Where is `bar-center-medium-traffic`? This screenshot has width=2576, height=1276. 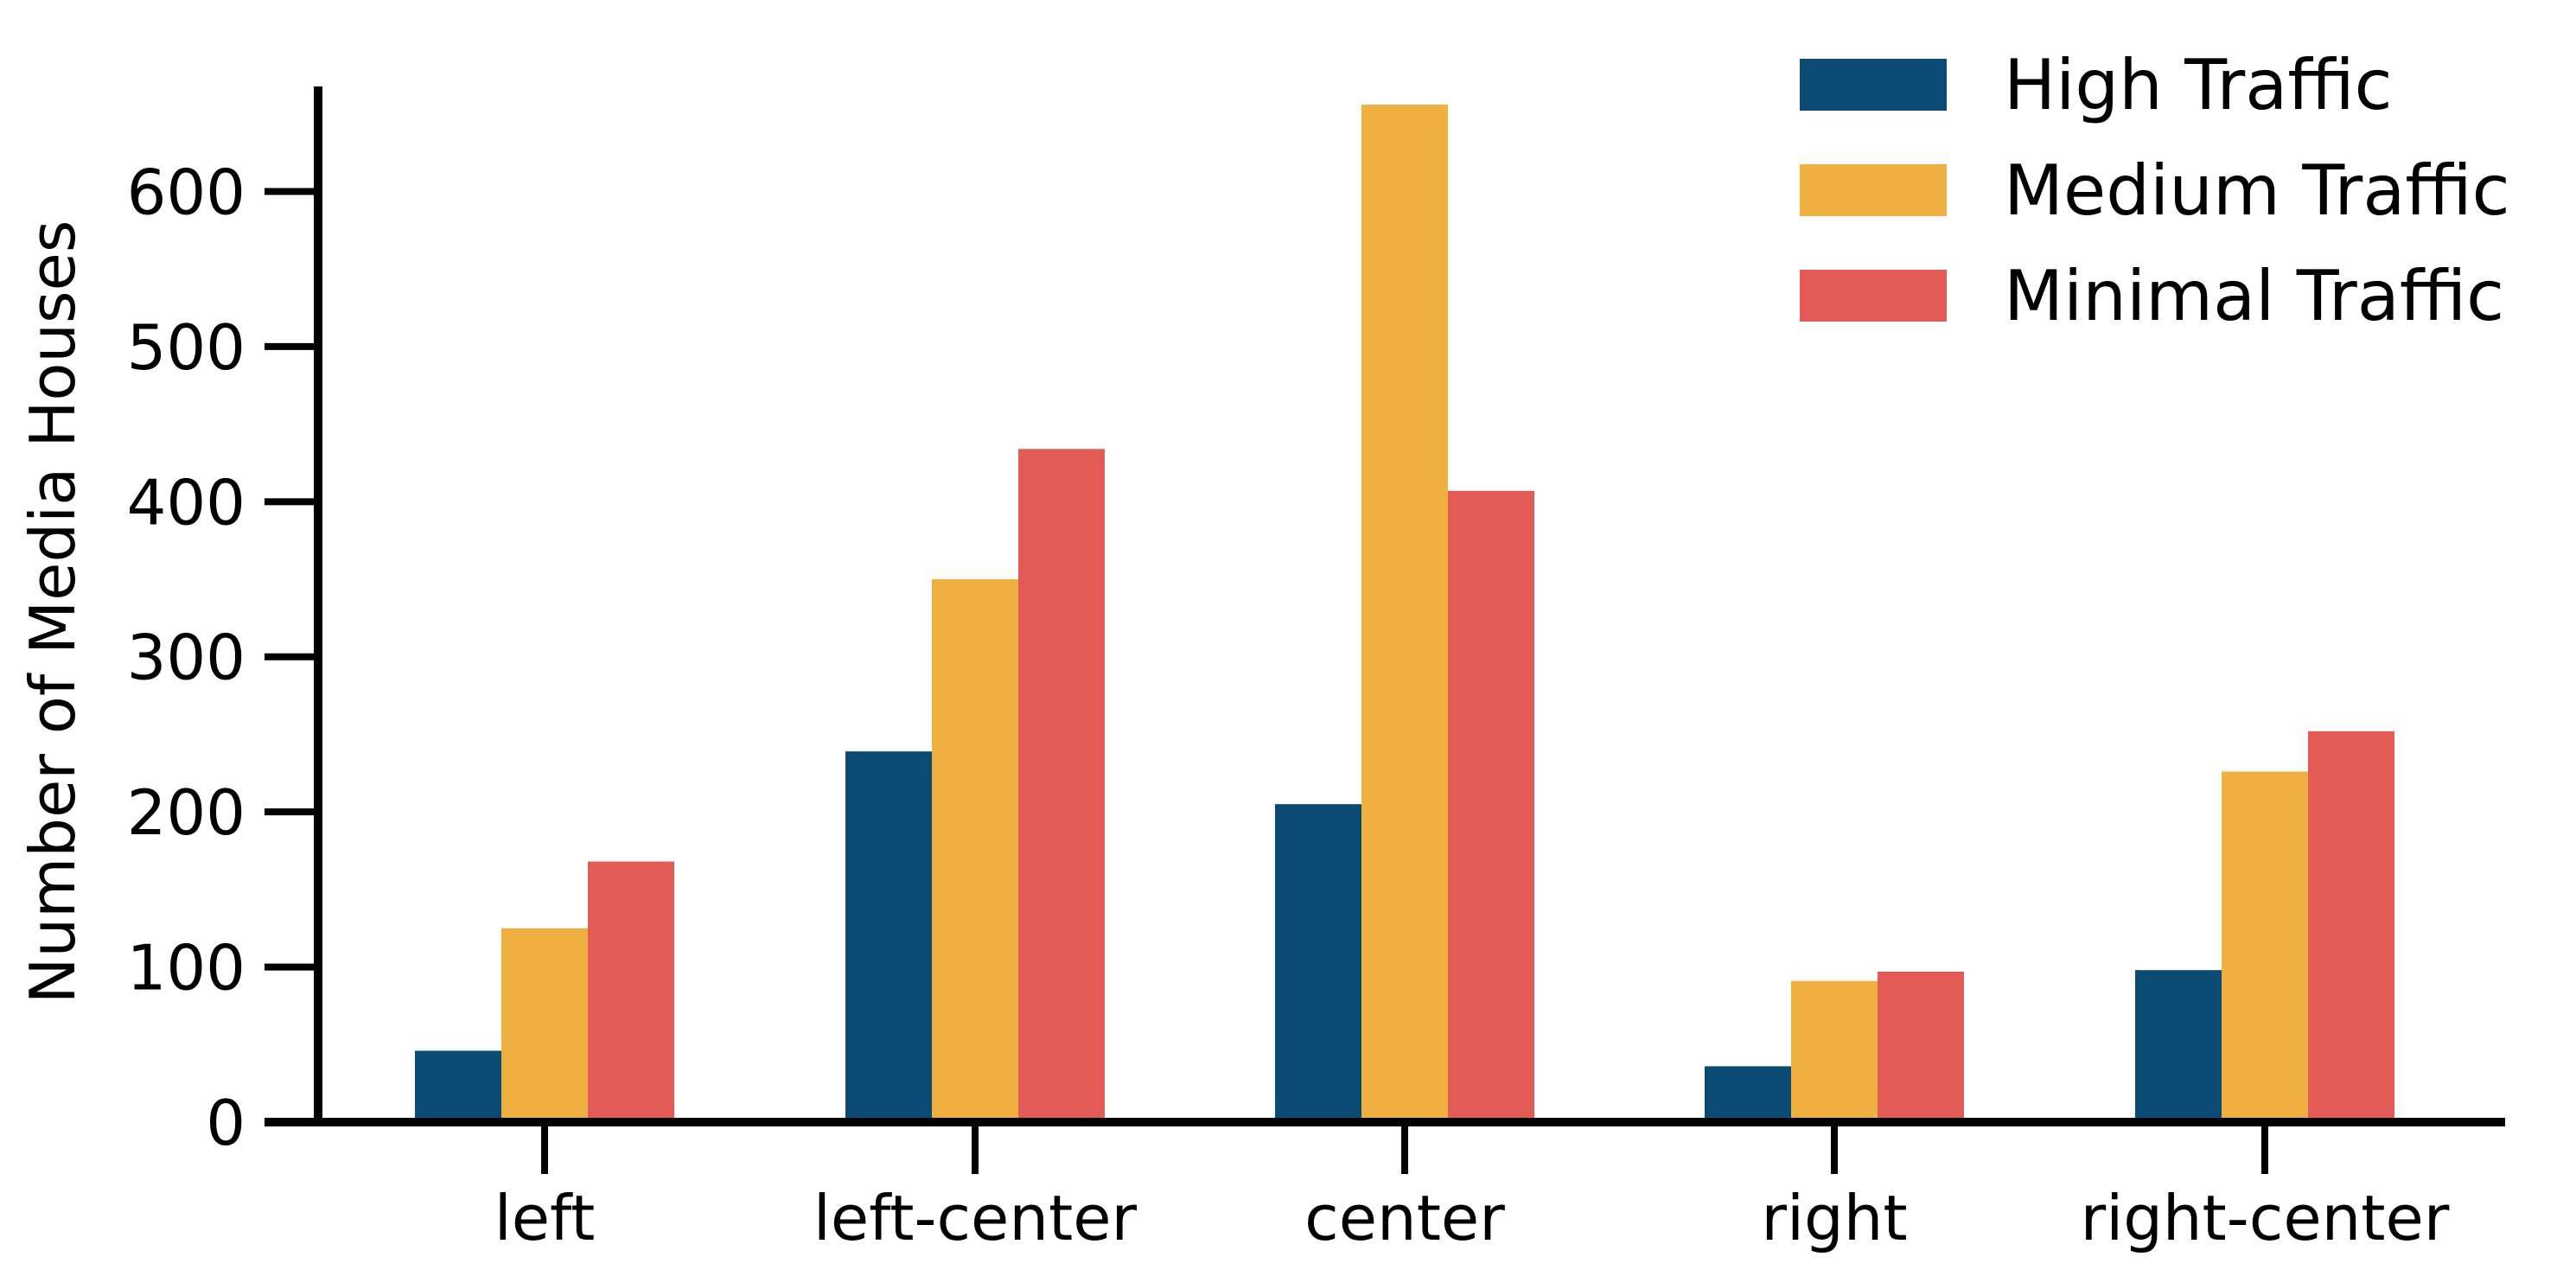
bar-center-medium-traffic is located at coordinates (1404, 613).